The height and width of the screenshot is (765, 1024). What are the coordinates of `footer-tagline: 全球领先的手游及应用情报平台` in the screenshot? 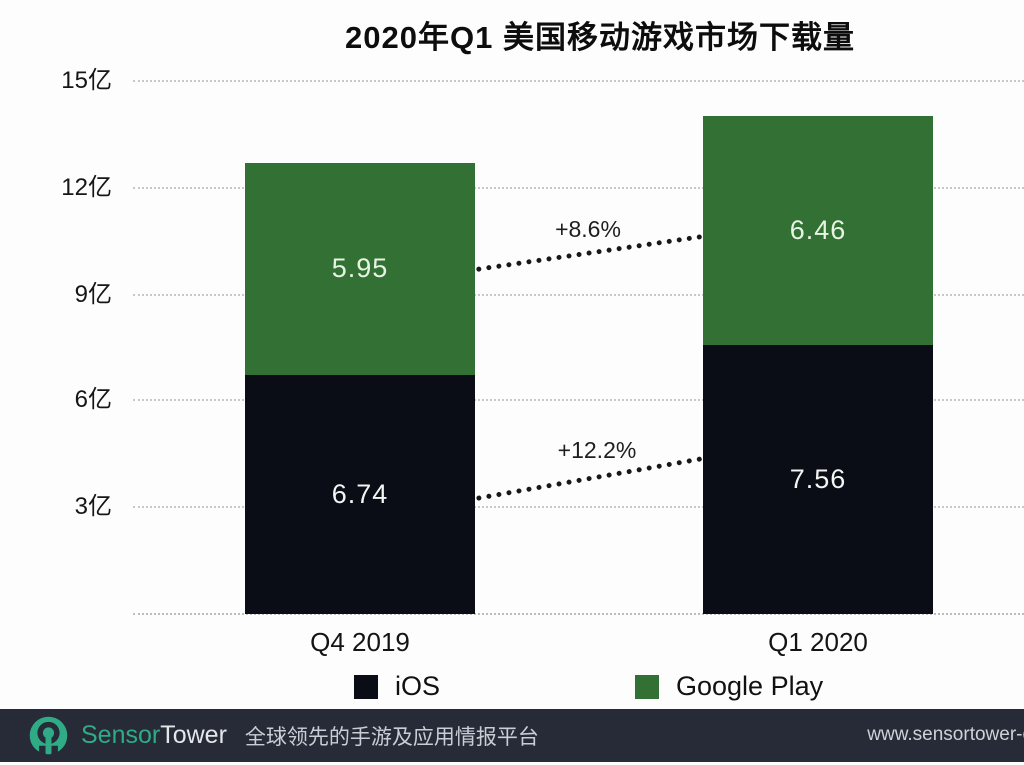 It's located at (391, 737).